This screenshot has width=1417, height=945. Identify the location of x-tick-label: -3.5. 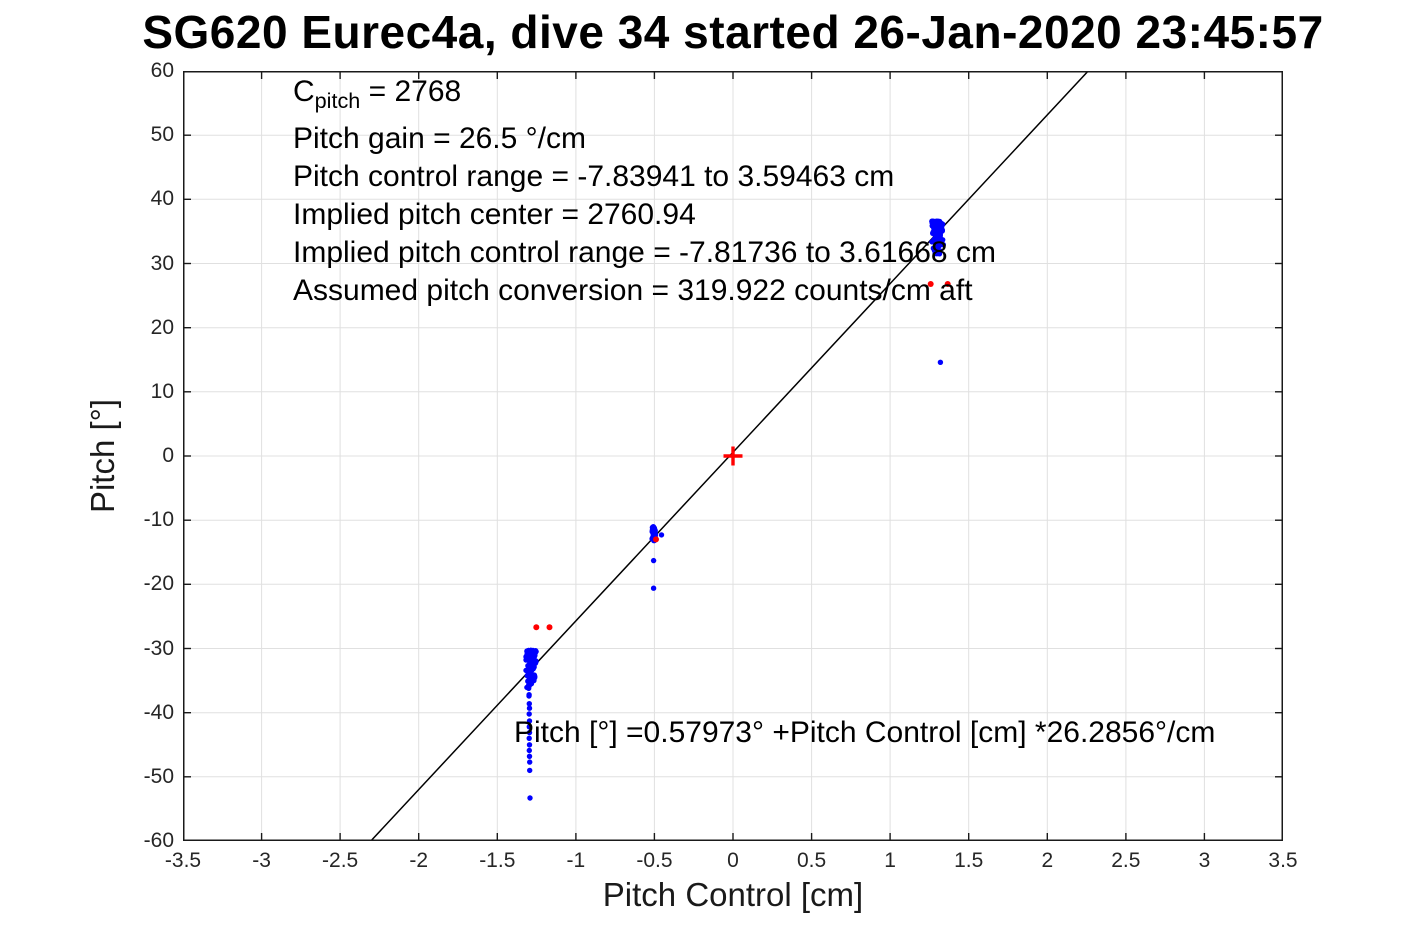
(183, 860).